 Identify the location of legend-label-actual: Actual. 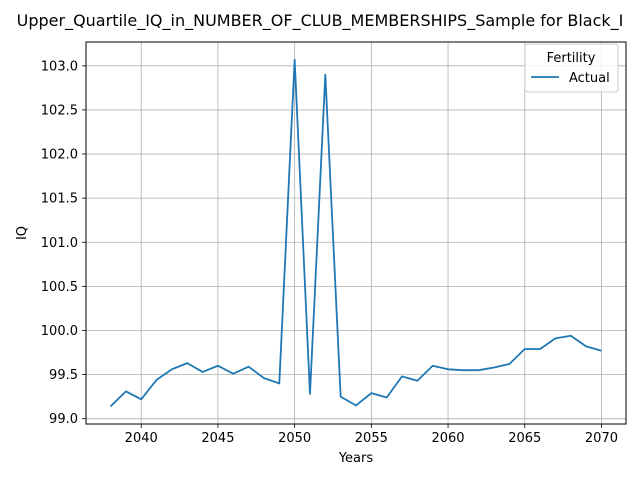
(589, 78).